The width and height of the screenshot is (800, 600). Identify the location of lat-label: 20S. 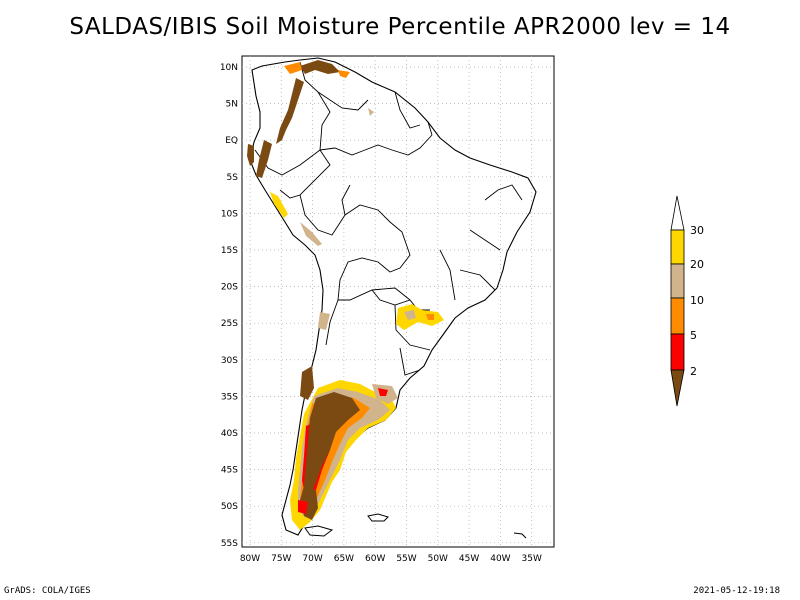
(229, 288).